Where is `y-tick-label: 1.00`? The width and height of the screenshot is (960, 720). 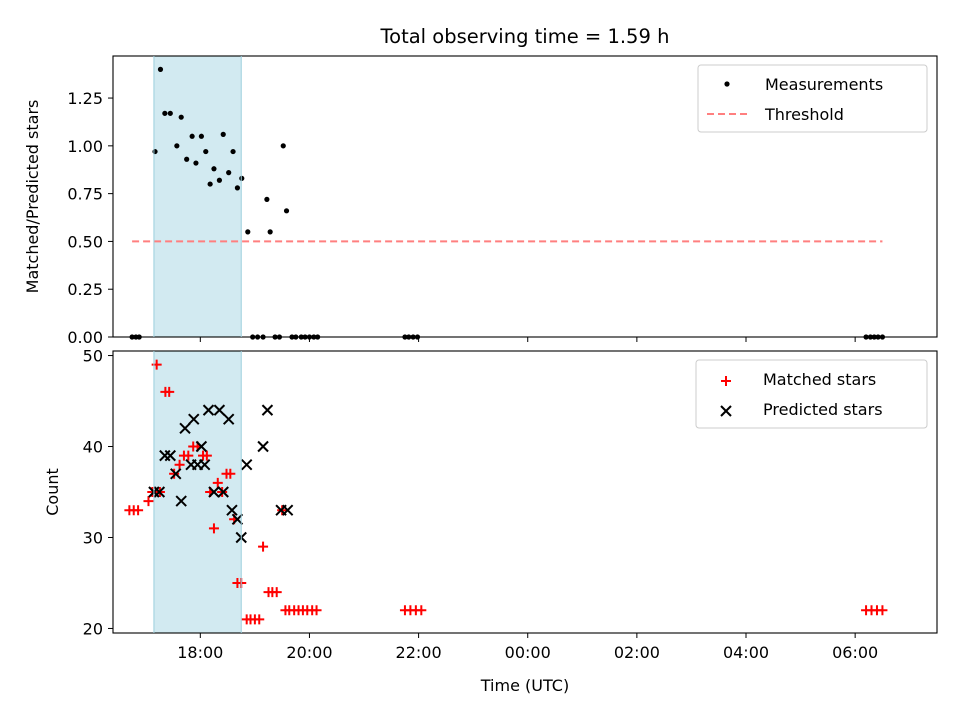 y-tick-label: 1.00 is located at coordinates (85, 146).